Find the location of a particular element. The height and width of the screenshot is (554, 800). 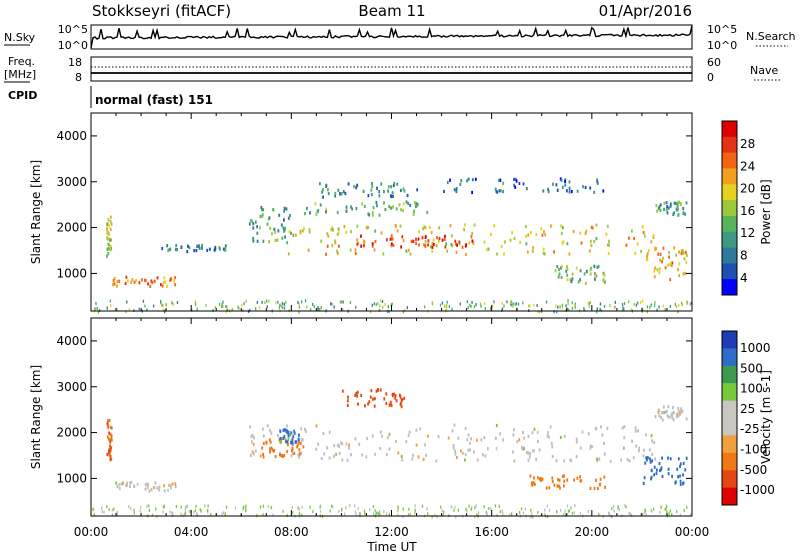

nsky-panel is located at coordinates (391, 37).